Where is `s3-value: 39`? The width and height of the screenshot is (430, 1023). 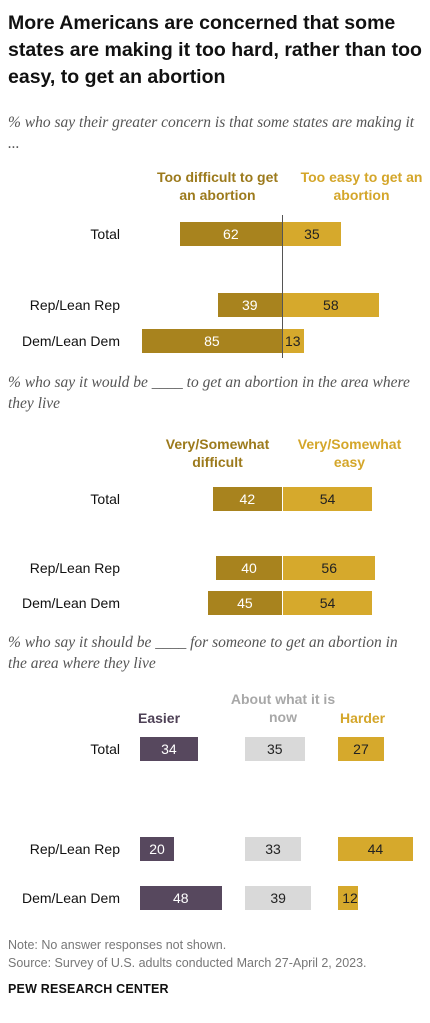
s3-value: 39 is located at coordinates (278, 898).